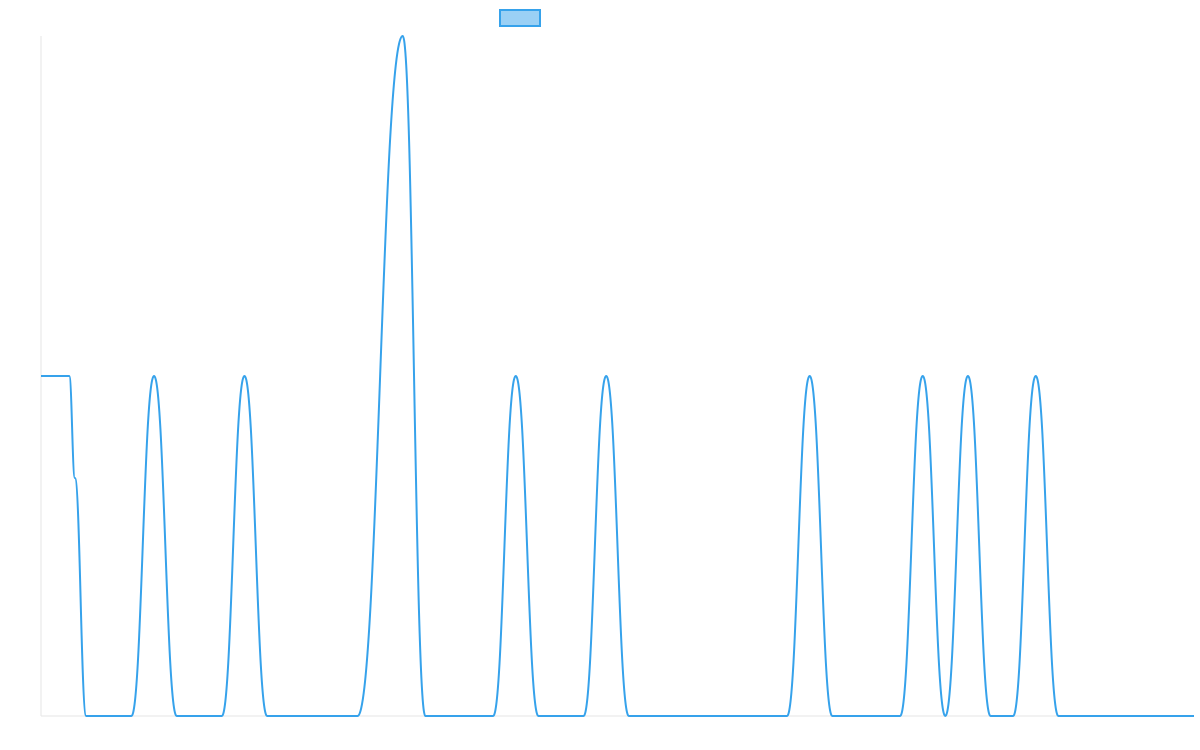 This screenshot has height=750, width=1200. I want to click on legend, so click(520, 18).